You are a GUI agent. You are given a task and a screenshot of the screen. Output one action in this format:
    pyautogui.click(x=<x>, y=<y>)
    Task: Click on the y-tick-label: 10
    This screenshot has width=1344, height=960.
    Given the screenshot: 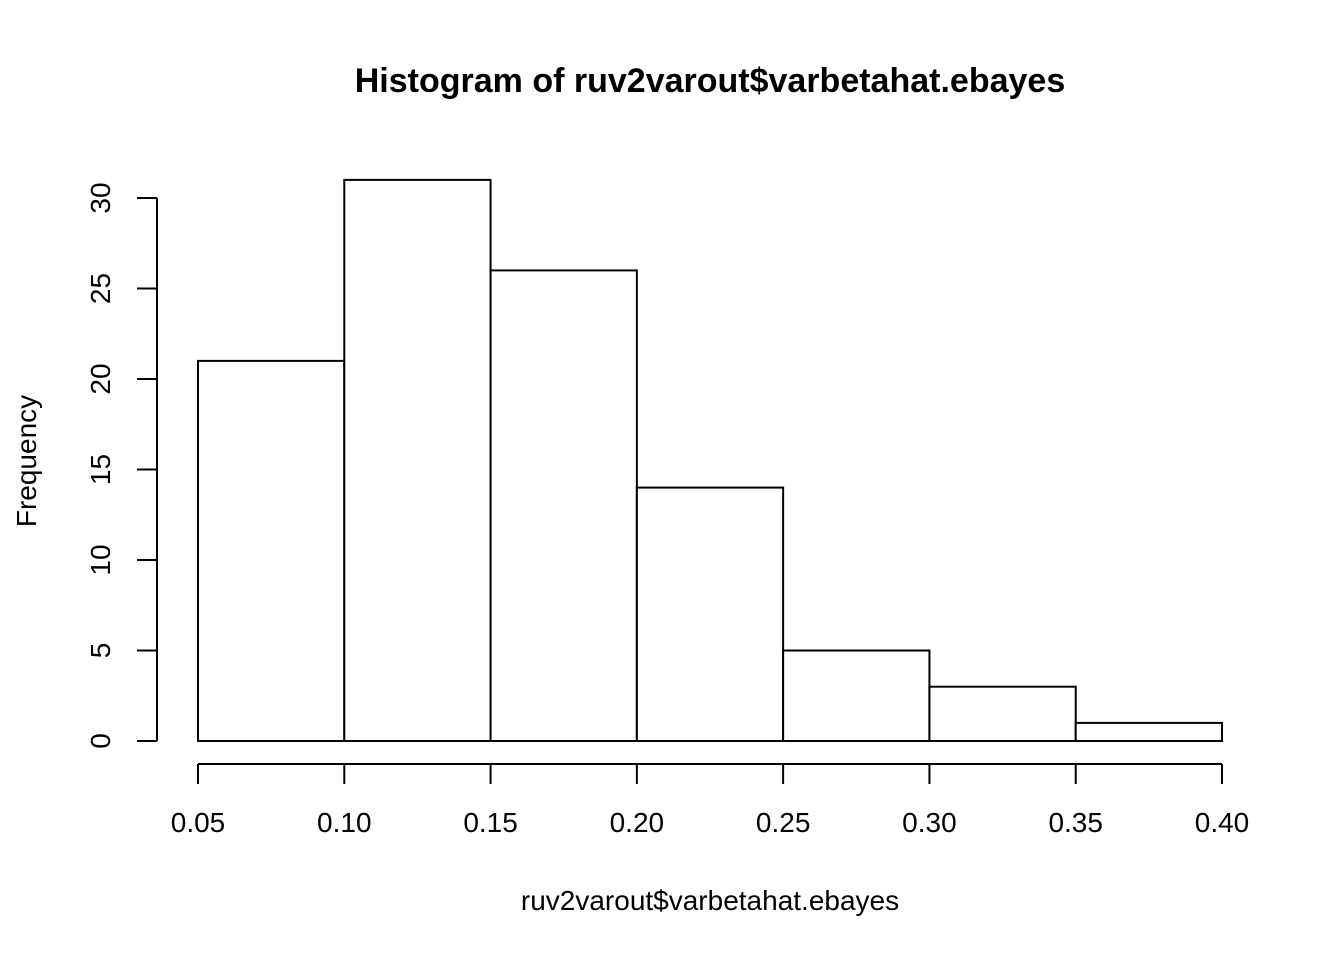 What is the action you would take?
    pyautogui.click(x=100, y=559)
    